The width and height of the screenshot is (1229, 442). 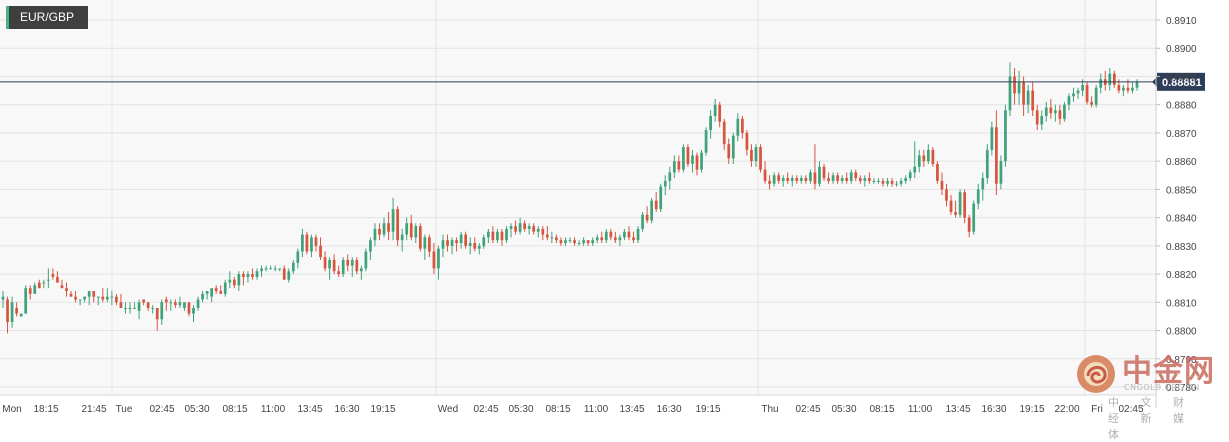 What do you see at coordinates (124, 409) in the screenshot?
I see `x-tick-label: Tue` at bounding box center [124, 409].